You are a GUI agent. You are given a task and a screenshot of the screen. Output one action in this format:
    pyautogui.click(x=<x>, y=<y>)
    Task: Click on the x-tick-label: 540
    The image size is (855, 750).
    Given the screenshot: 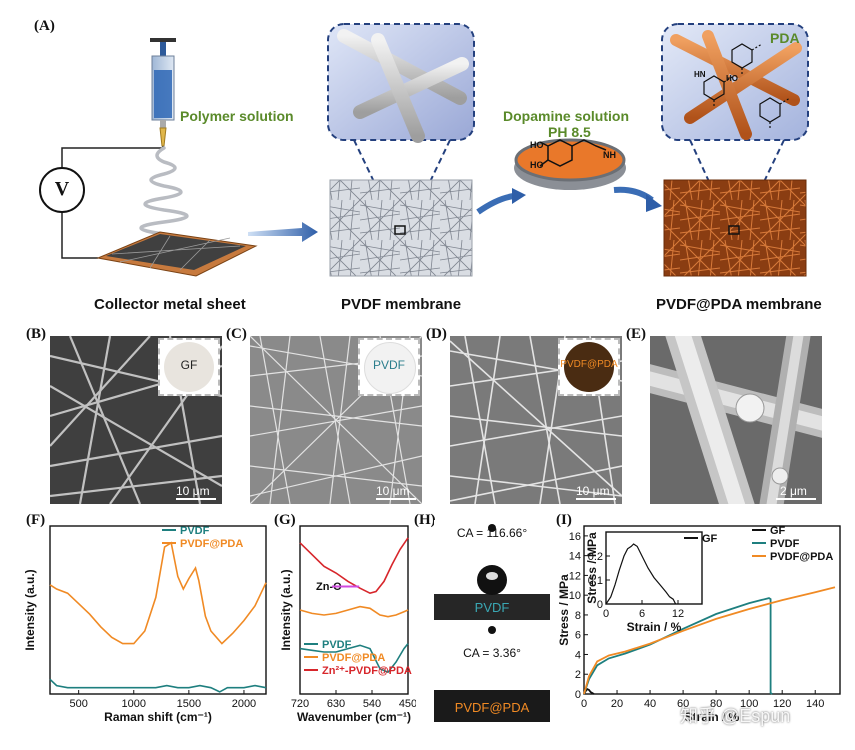 What is the action you would take?
    pyautogui.click(x=372, y=704)
    